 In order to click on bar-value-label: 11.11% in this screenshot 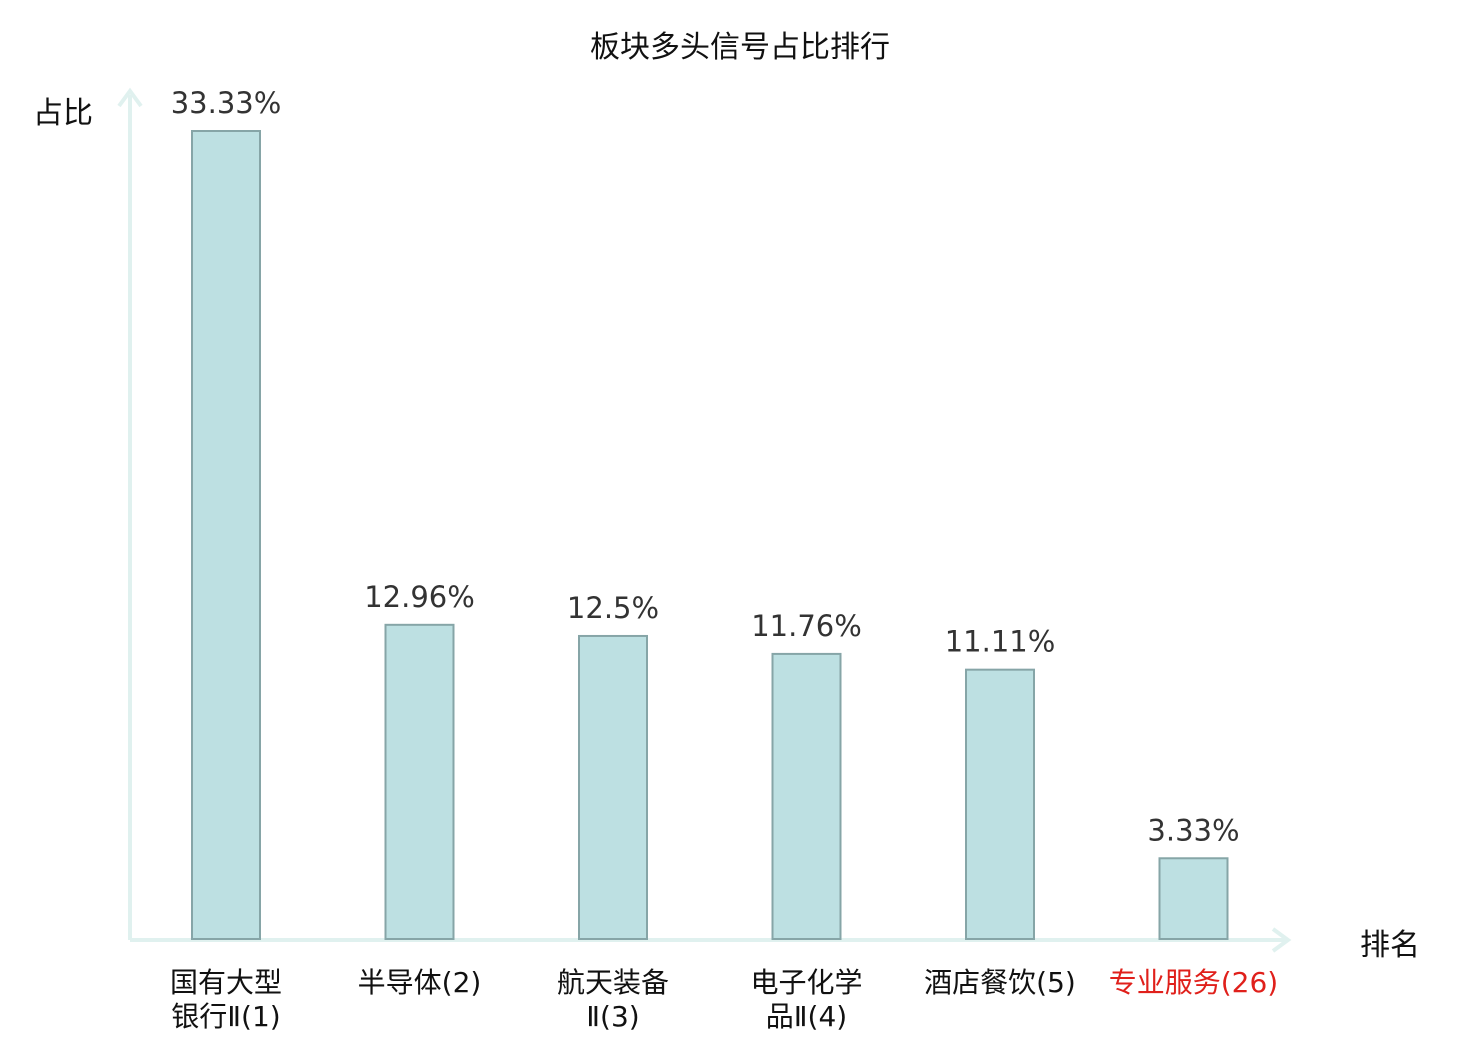, I will do `click(1000, 642)`.